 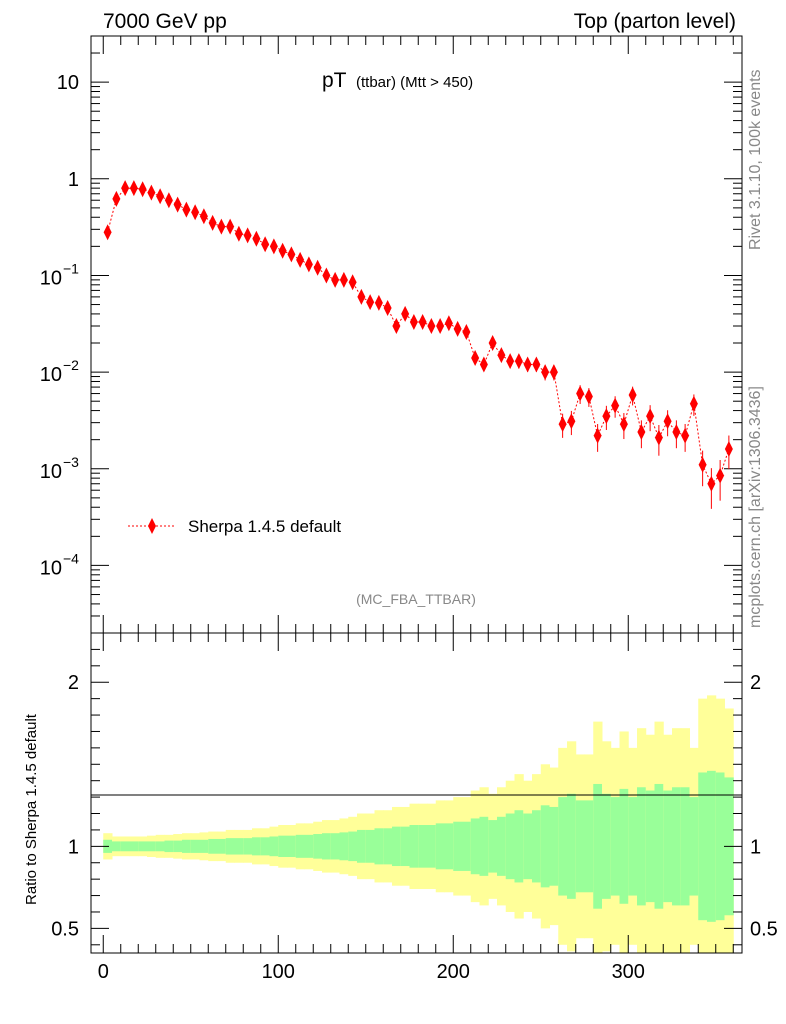 What do you see at coordinates (73, 683) in the screenshot?
I see `ratio-y-tick-label-left: 2` at bounding box center [73, 683].